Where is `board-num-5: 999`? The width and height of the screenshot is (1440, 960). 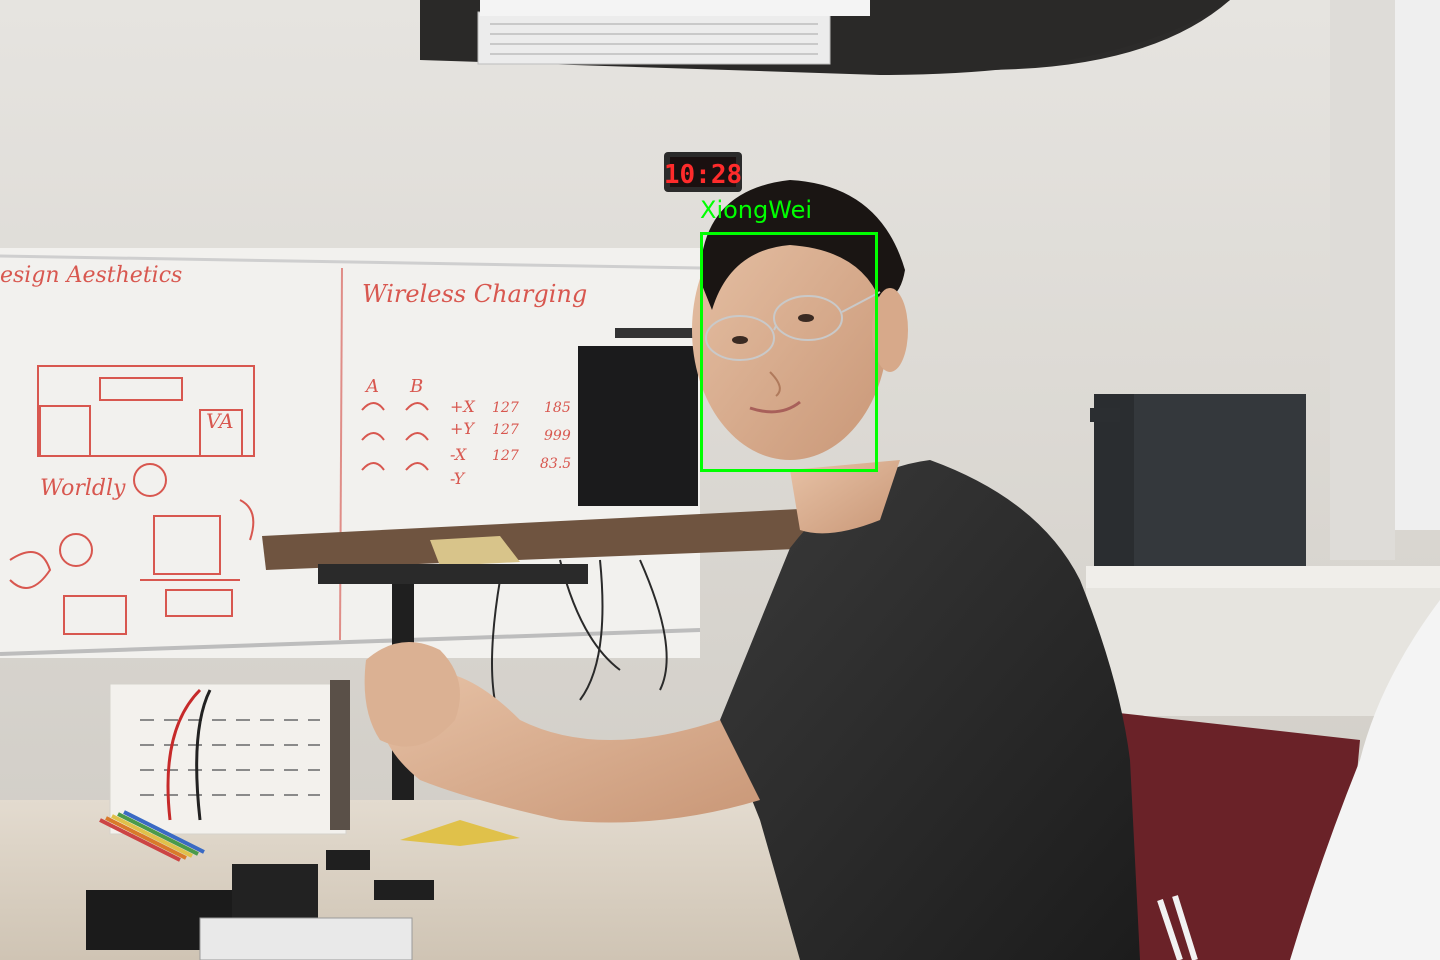 board-num-5: 999 is located at coordinates (557, 436).